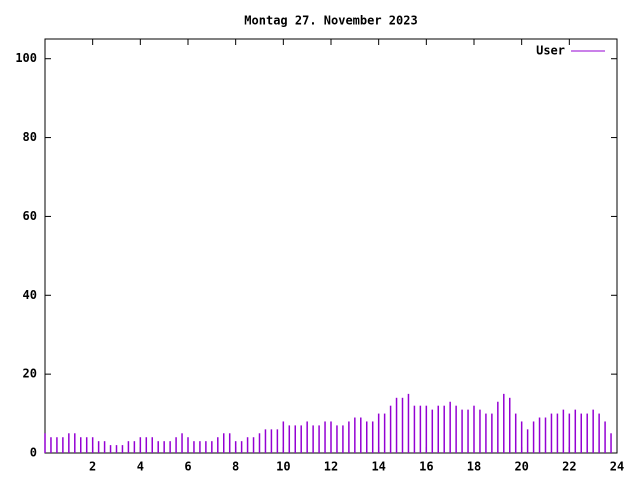  I want to click on x-tick-label: 16, so click(426, 467).